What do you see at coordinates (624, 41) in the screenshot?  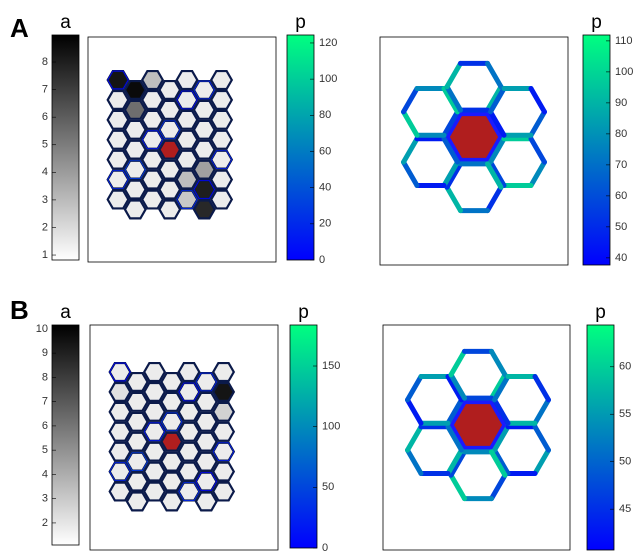 I see `colorbar-tick-label: 110` at bounding box center [624, 41].